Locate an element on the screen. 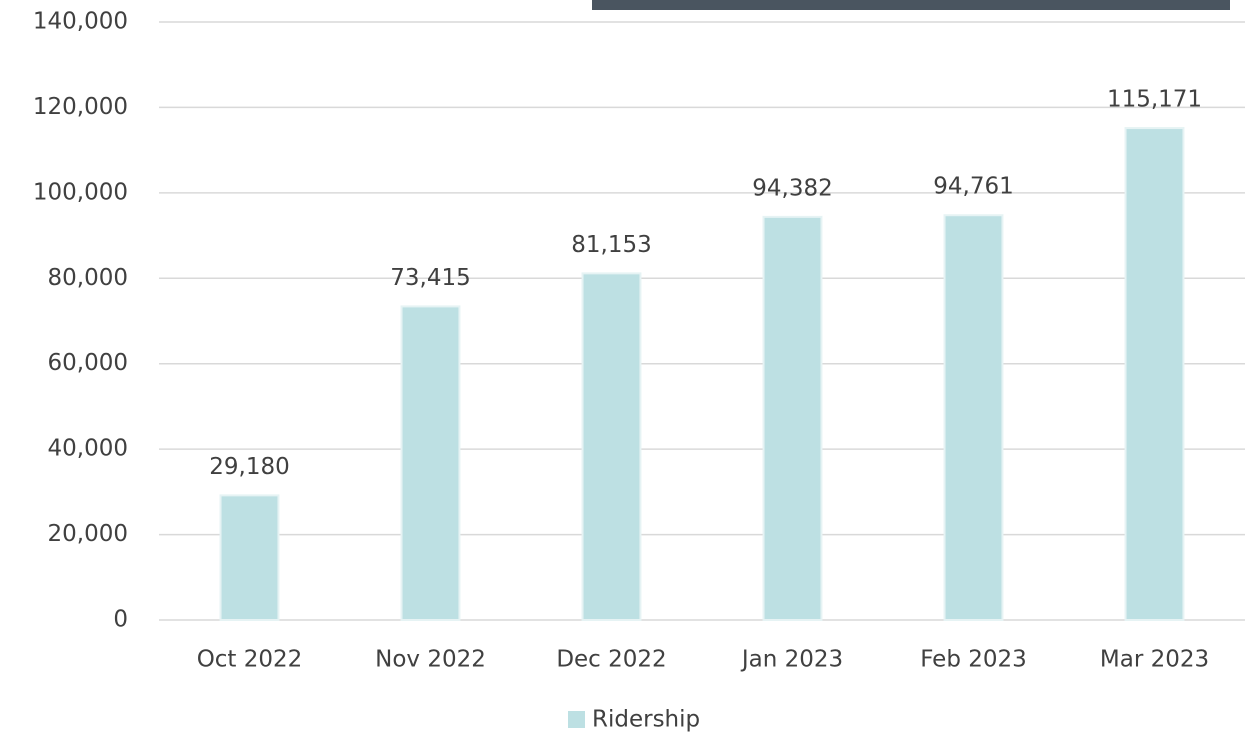 The width and height of the screenshot is (1253, 735). y-tick-label: 0 is located at coordinates (120, 620).